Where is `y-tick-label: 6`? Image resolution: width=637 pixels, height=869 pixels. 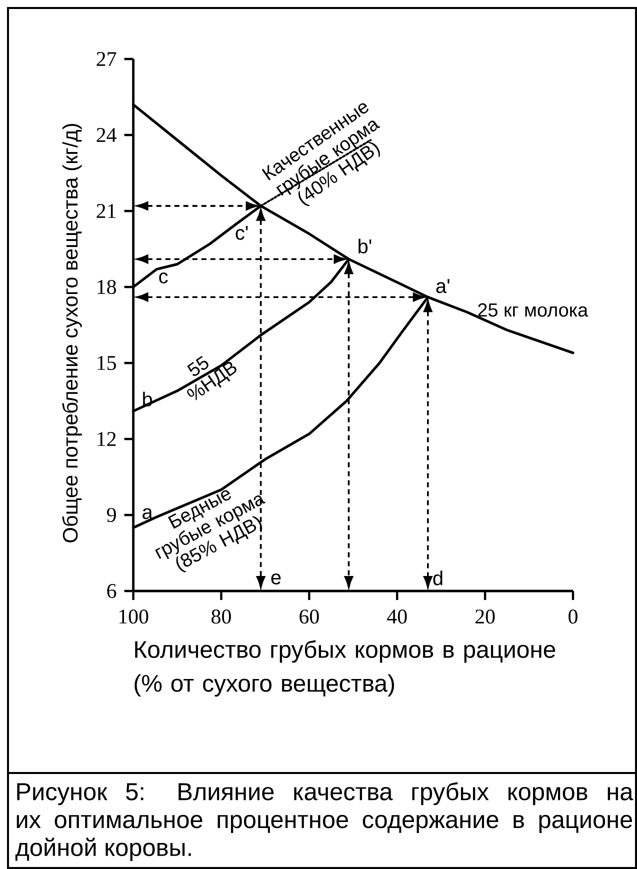
y-tick-label: 6 is located at coordinates (111, 591).